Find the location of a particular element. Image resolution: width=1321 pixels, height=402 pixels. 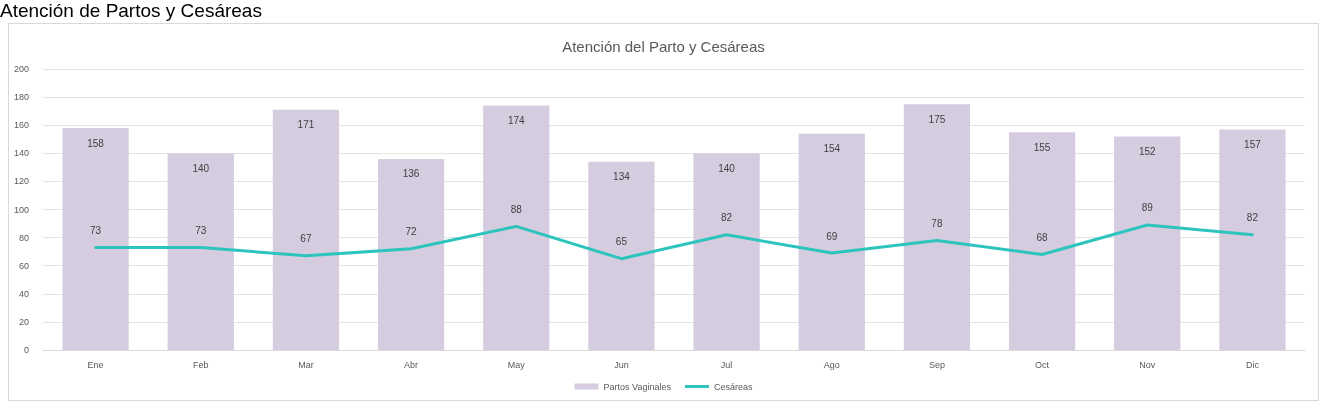

data-label: 72 is located at coordinates (411, 232).